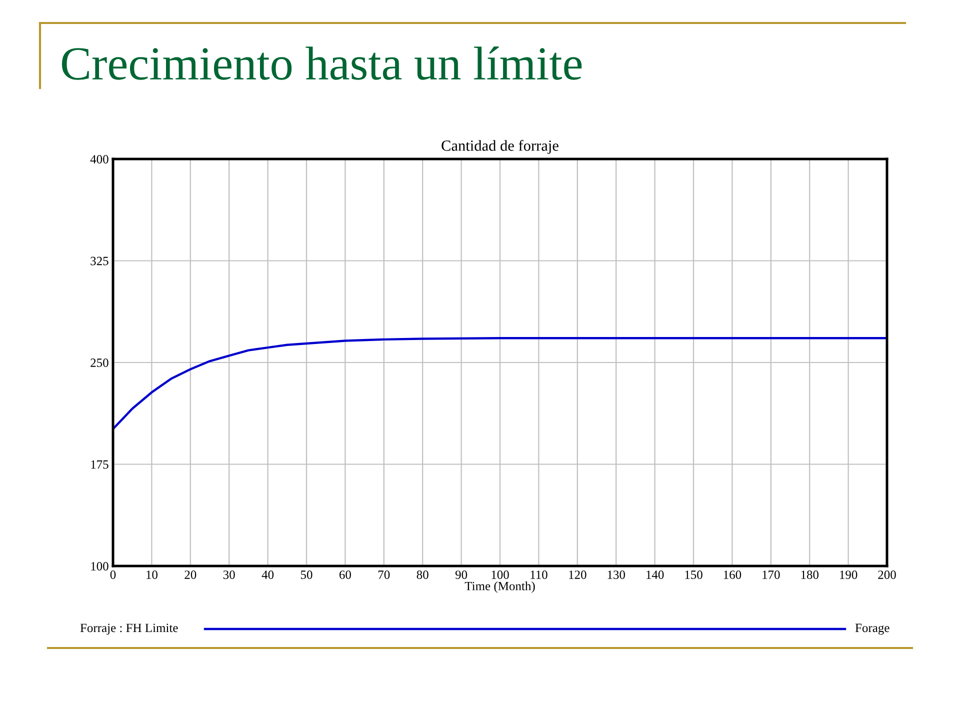  What do you see at coordinates (322, 63) in the screenshot?
I see `chart-title: Crecimiento hasta un límite` at bounding box center [322, 63].